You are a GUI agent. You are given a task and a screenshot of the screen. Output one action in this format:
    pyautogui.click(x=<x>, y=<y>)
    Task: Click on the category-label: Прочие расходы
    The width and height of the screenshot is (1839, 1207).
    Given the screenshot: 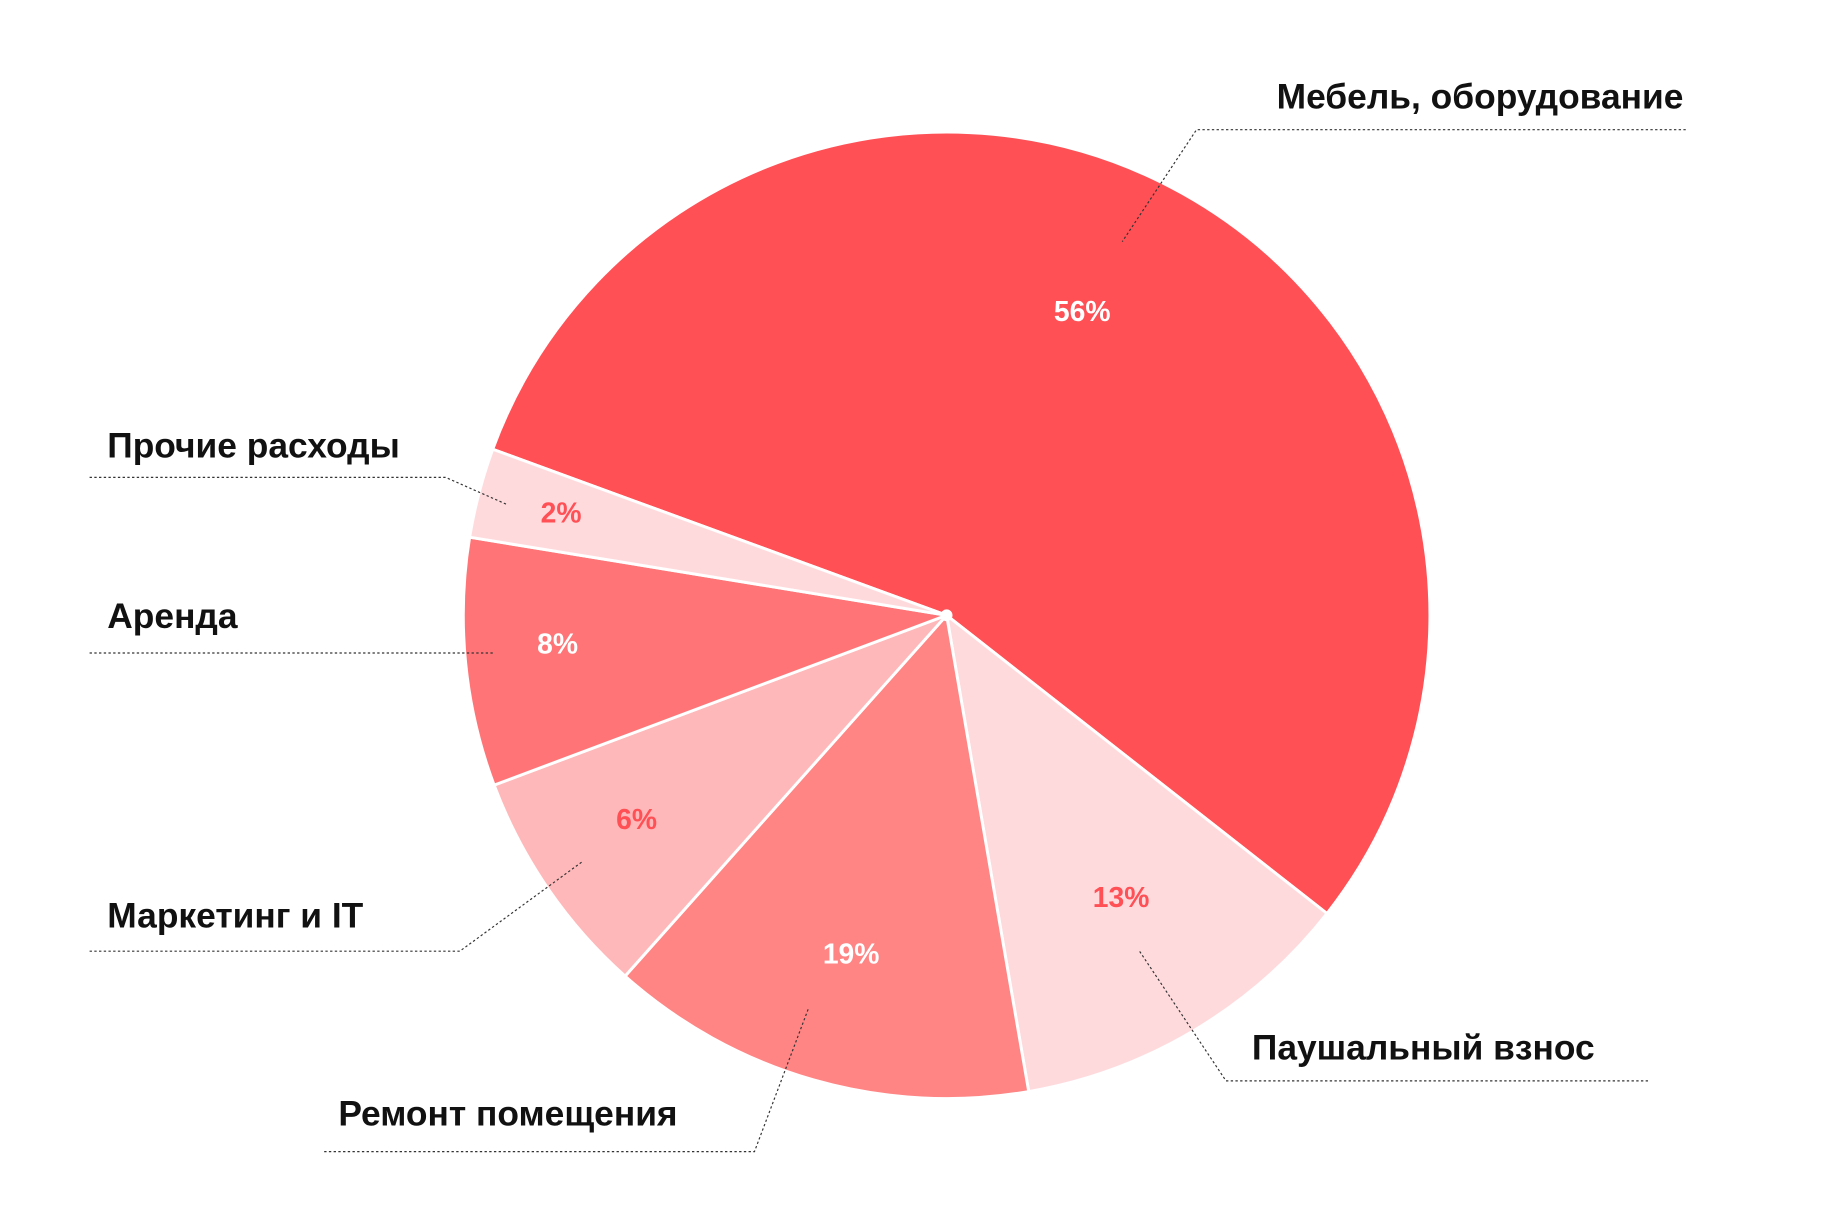 What is the action you would take?
    pyautogui.click(x=253, y=445)
    